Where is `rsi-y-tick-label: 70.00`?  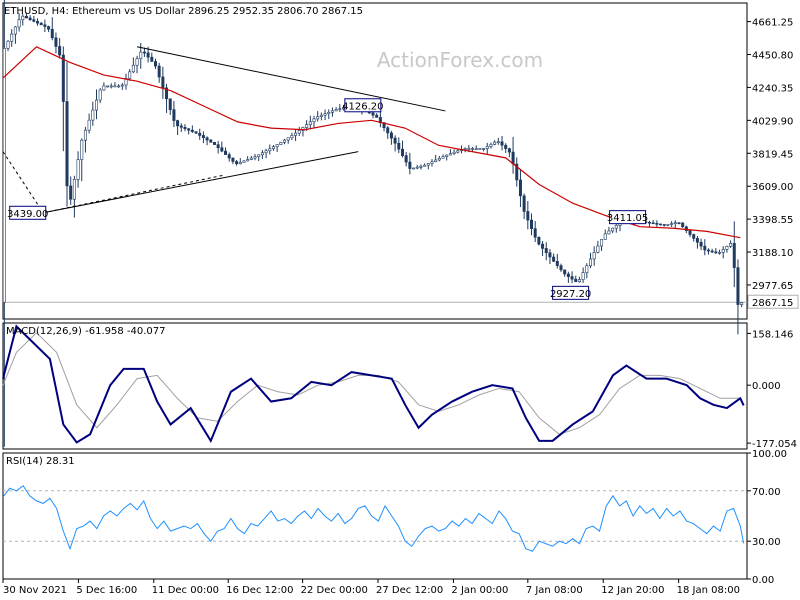
rsi-y-tick-label: 70.00 is located at coordinates (766, 492).